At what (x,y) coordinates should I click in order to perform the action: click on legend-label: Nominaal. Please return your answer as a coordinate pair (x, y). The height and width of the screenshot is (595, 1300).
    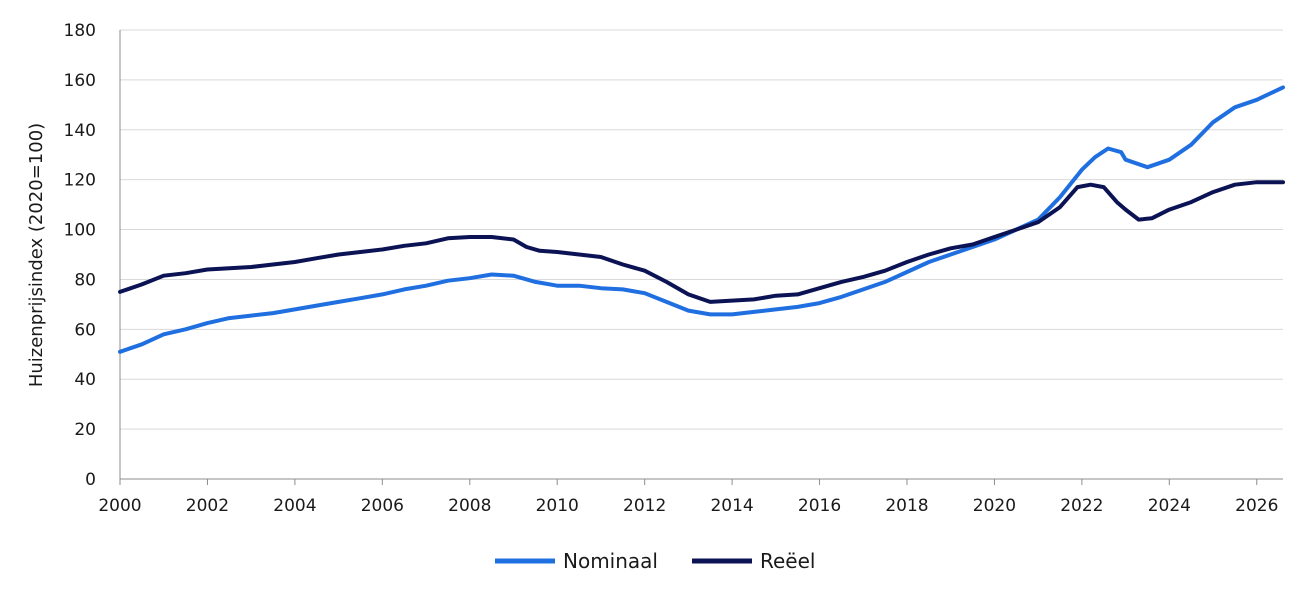
    Looking at the image, I should click on (610, 561).